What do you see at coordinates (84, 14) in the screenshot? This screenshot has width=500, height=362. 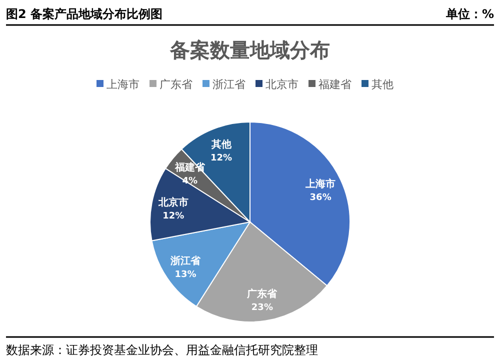 I see `annotation: 图2 备案产品地域分布比例图` at bounding box center [84, 14].